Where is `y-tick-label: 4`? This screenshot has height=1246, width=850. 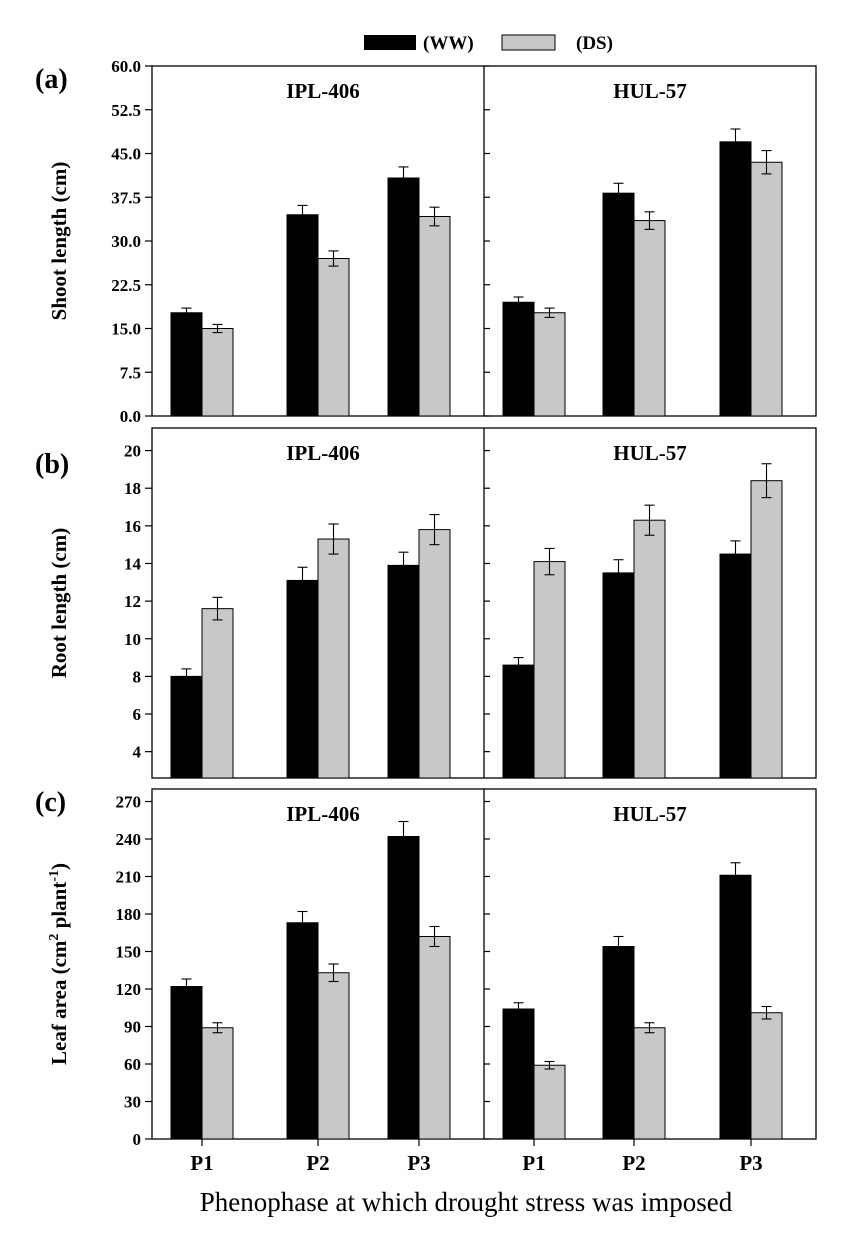 y-tick-label: 4 is located at coordinates (137, 752).